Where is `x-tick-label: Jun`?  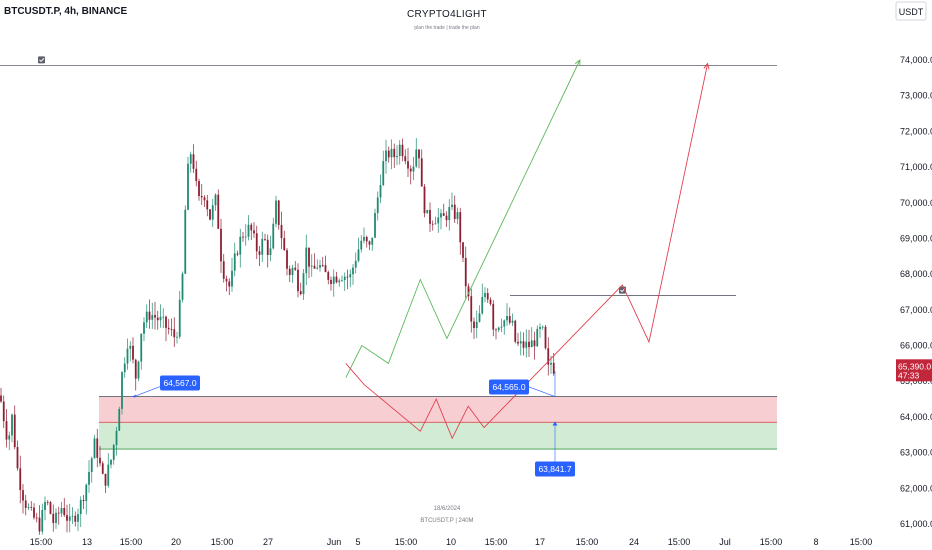 x-tick-label: Jun is located at coordinates (334, 542).